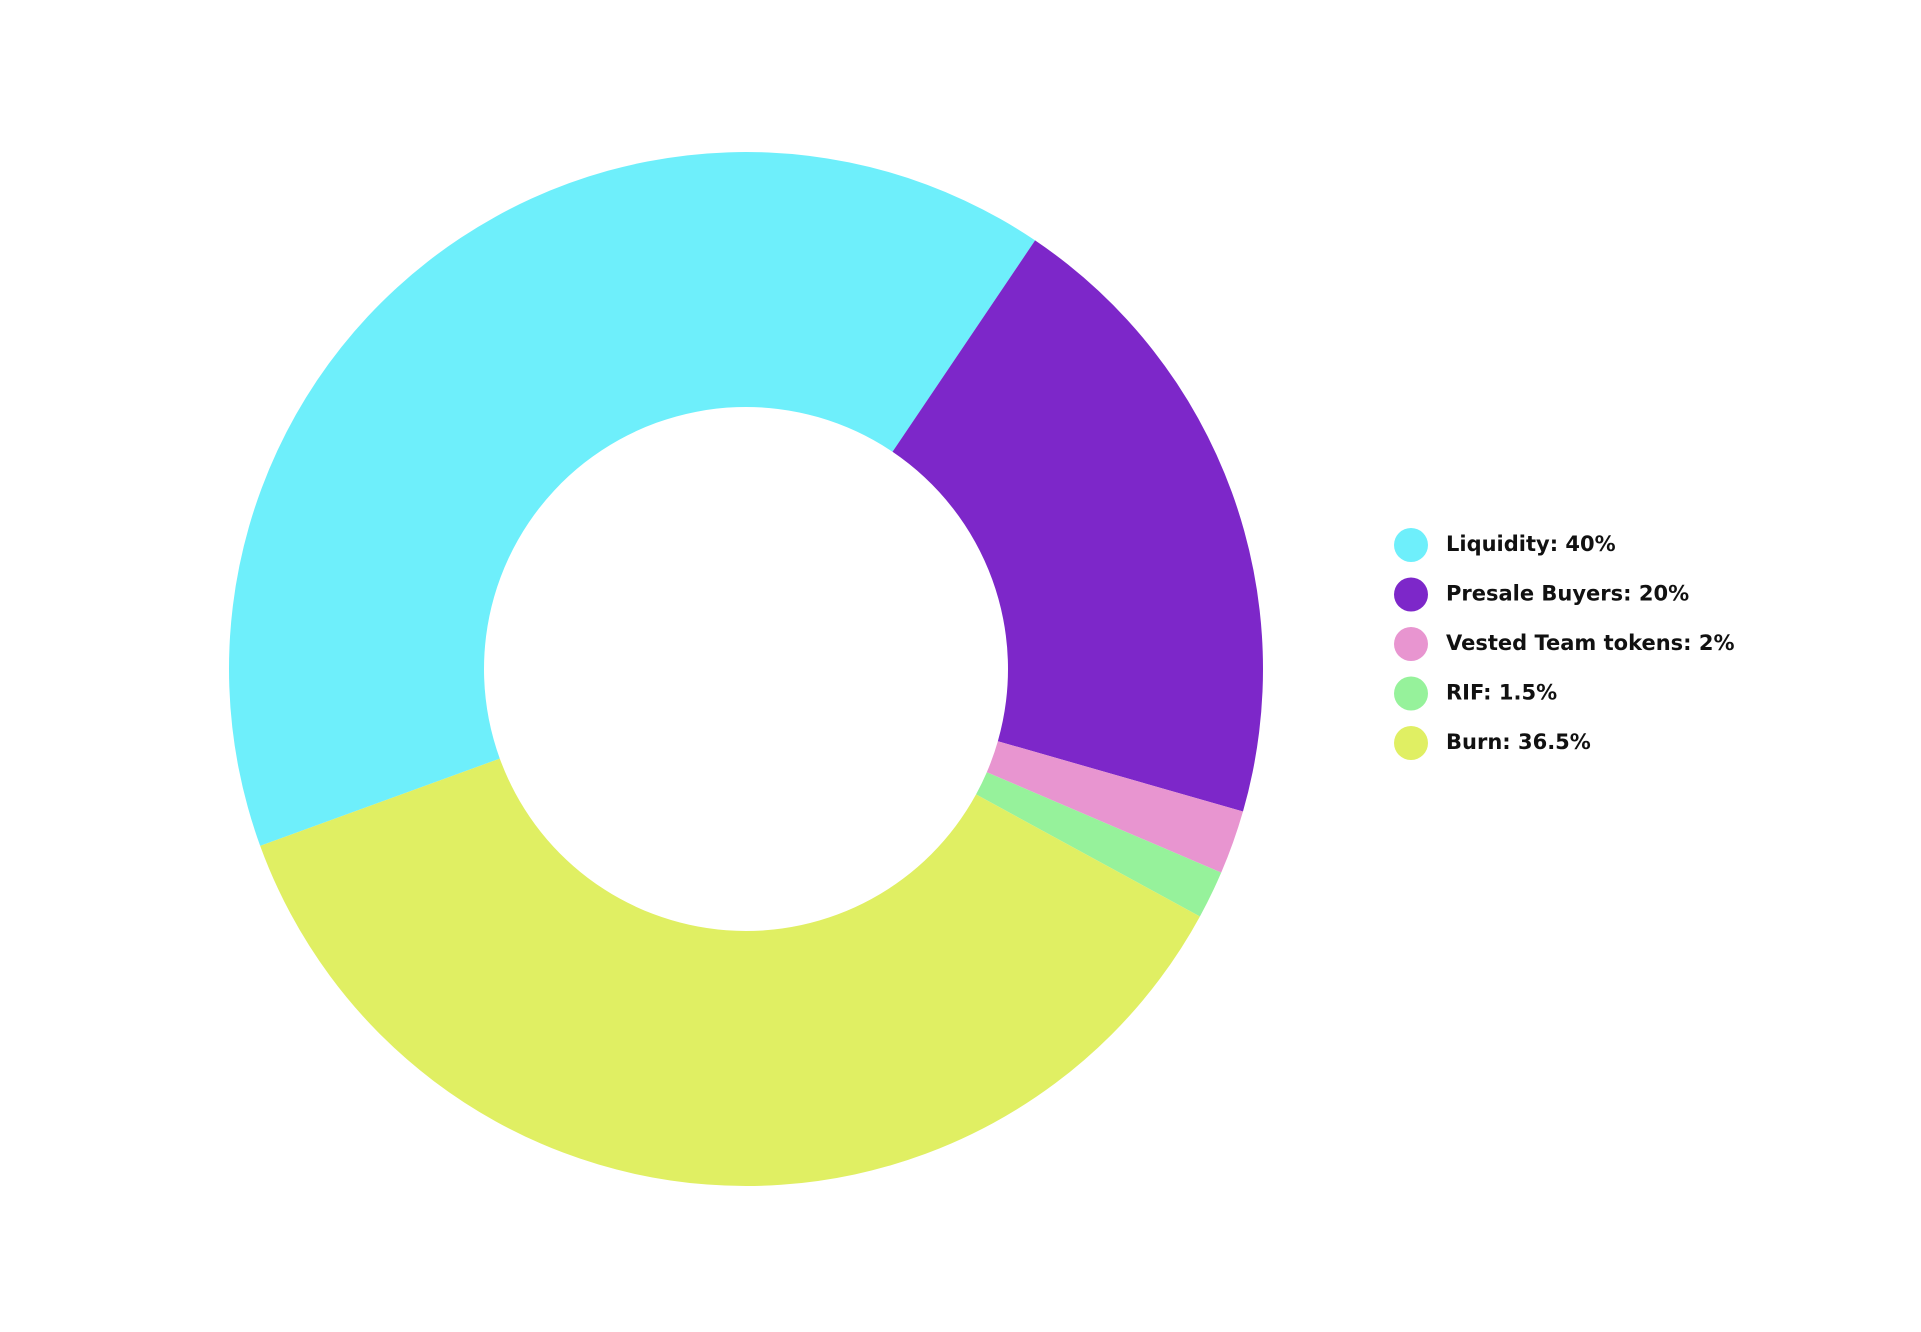 The image size is (1921, 1332). I want to click on legend-label: Burn: 36.5%, so click(1518, 742).